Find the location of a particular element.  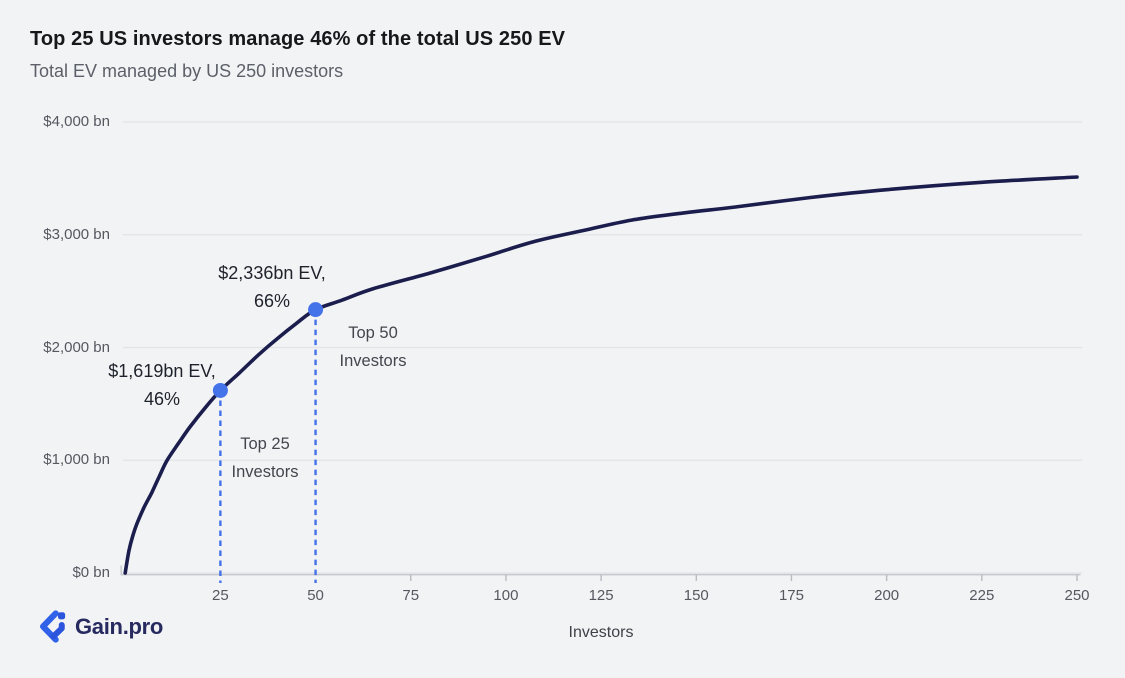

x-tick-label: 250 is located at coordinates (1077, 595).